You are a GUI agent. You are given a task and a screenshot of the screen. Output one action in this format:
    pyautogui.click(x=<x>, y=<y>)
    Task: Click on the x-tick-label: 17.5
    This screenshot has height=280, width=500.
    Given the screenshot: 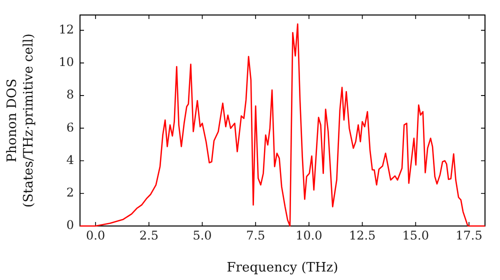 What is the action you would take?
    pyautogui.click(x=469, y=235)
    